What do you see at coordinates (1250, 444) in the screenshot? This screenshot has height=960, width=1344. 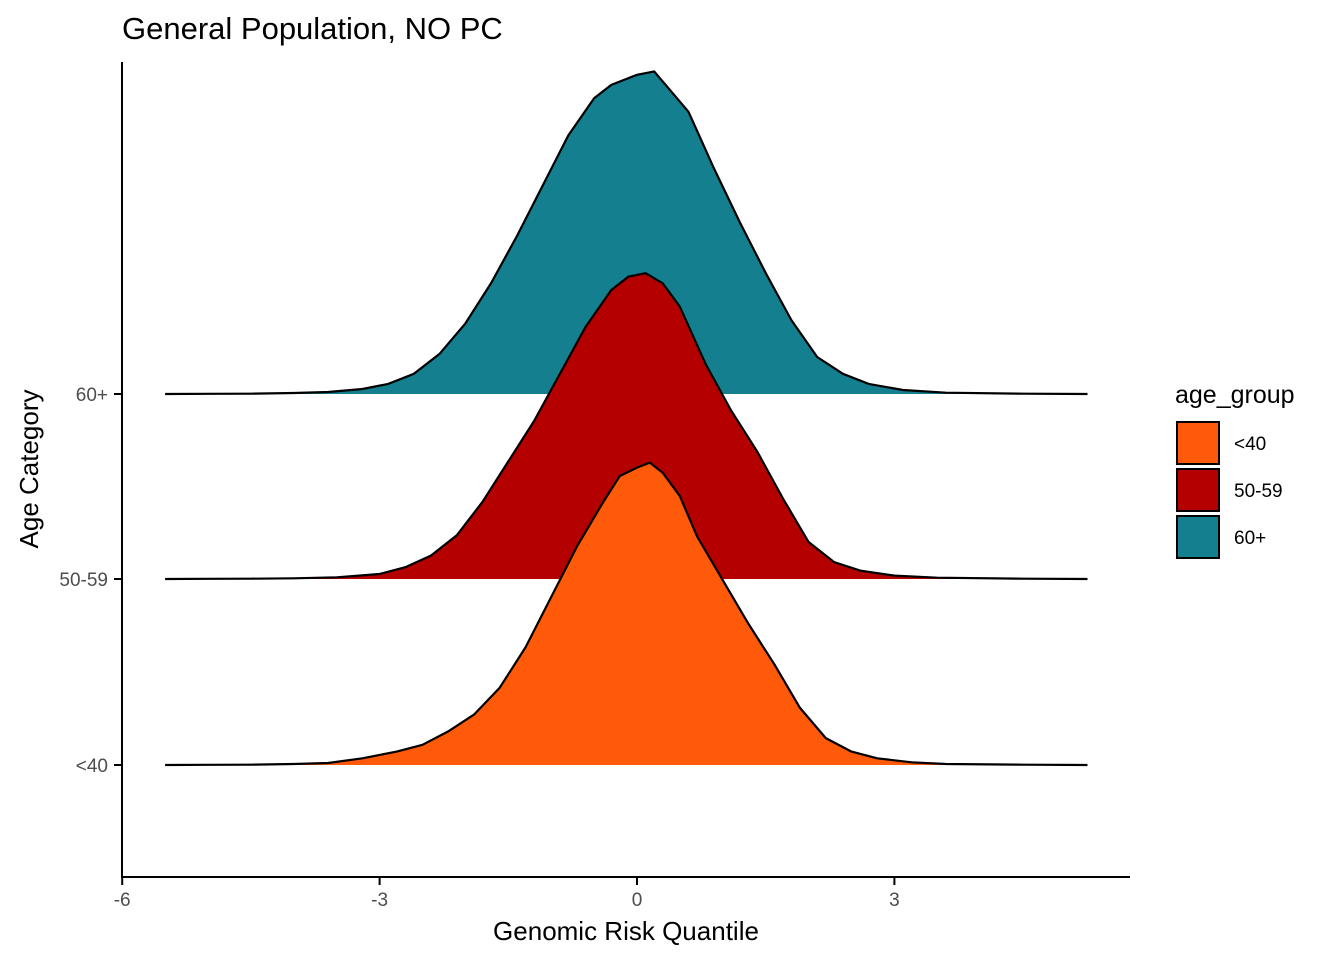 I see `legend-label: <40` at bounding box center [1250, 444].